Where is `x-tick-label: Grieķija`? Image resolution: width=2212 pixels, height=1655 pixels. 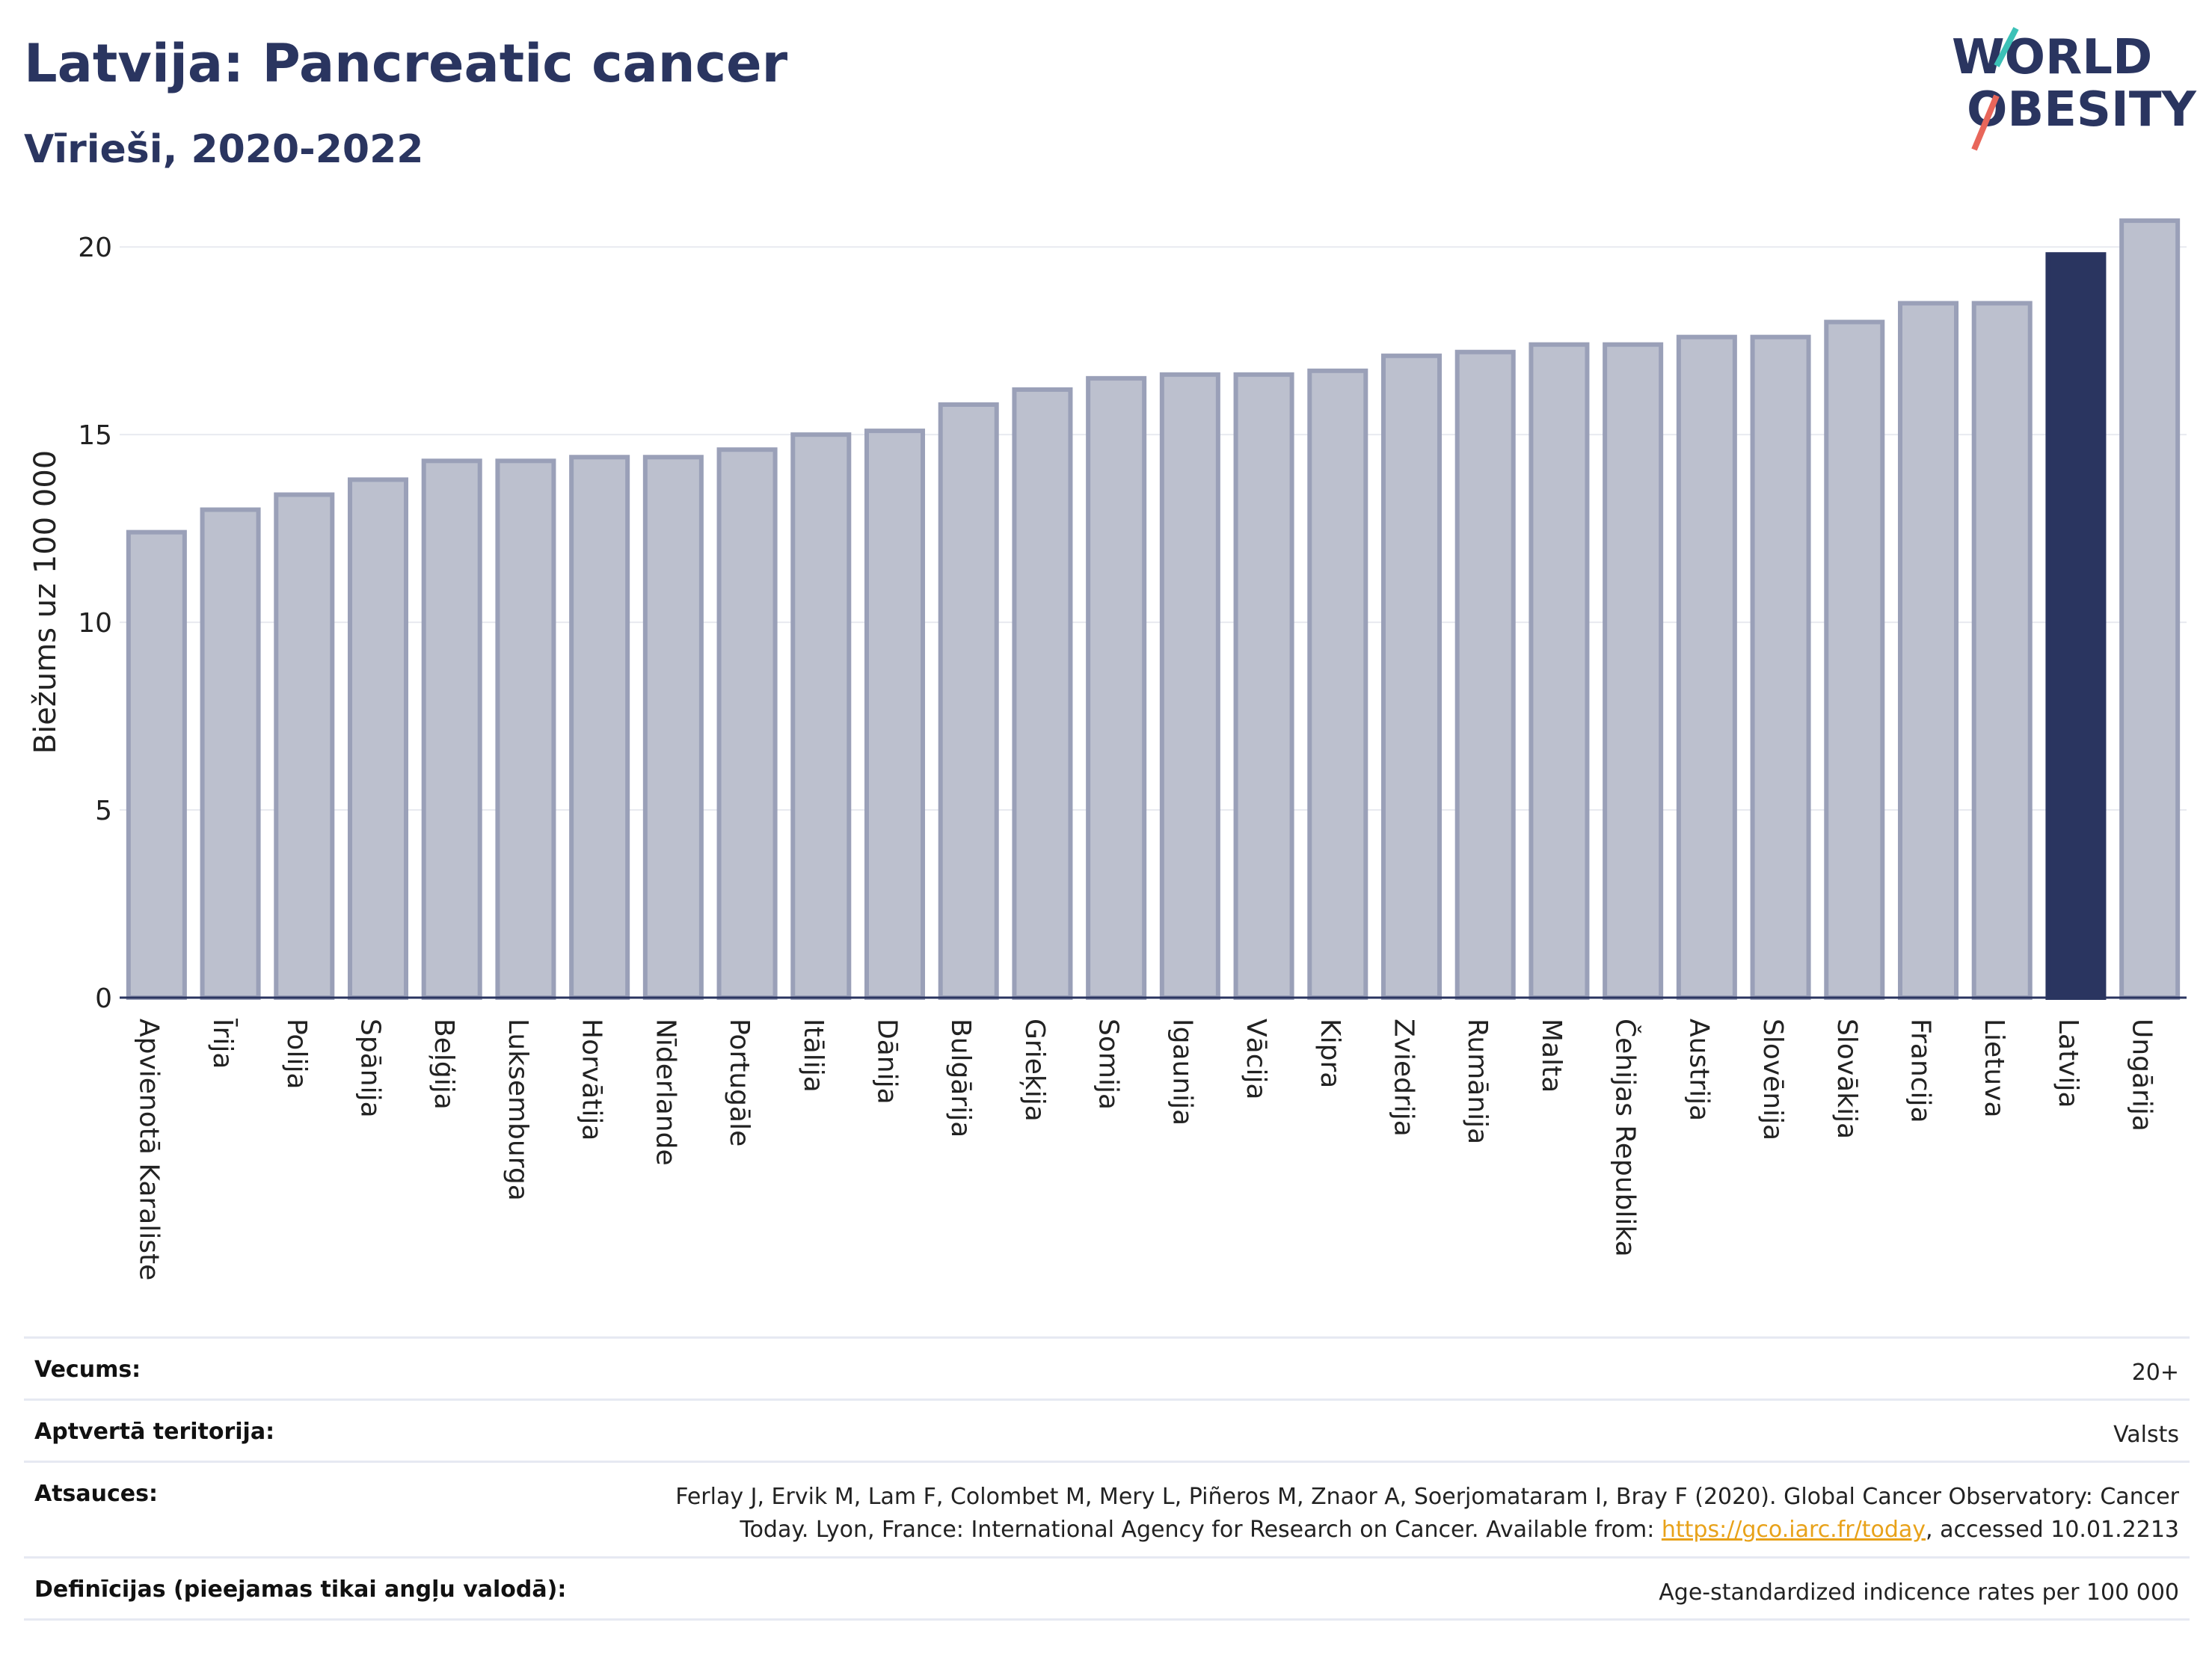 x-tick-label: Grieķija is located at coordinates (1034, 1070).